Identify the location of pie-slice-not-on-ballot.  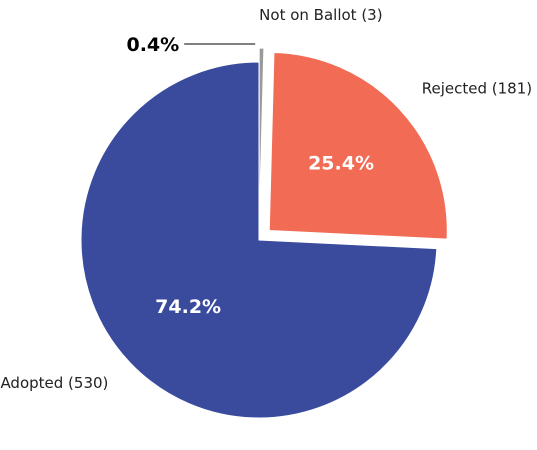
(261, 137).